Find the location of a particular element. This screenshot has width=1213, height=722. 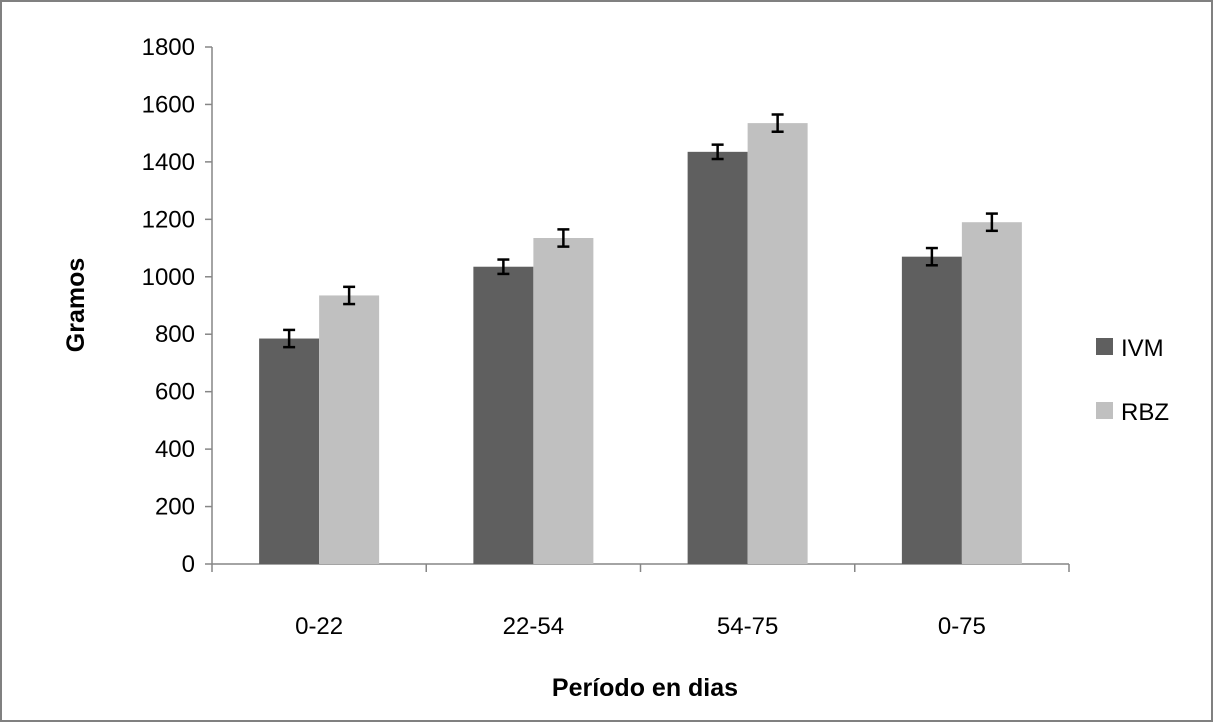

legend-label: RBZ is located at coordinates (1145, 412).